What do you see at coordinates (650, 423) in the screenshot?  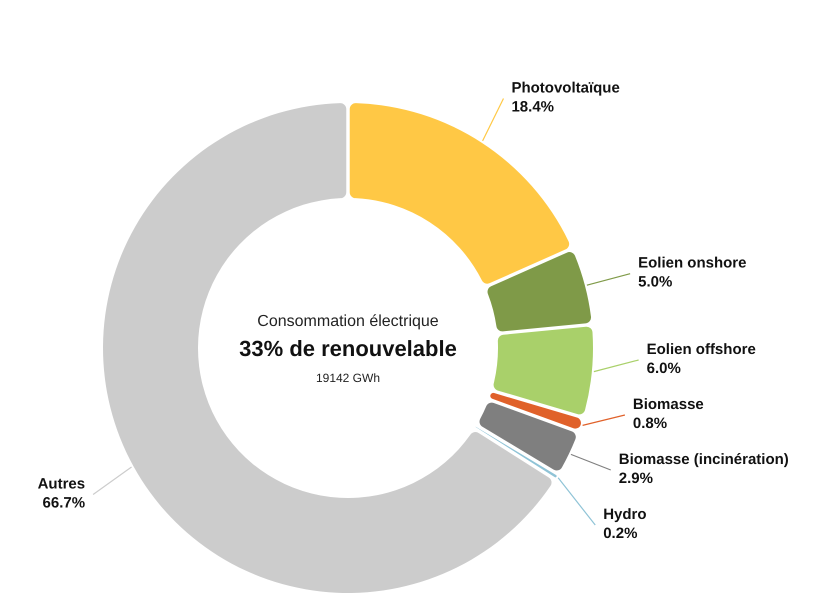 I see `data-label: 0.8%` at bounding box center [650, 423].